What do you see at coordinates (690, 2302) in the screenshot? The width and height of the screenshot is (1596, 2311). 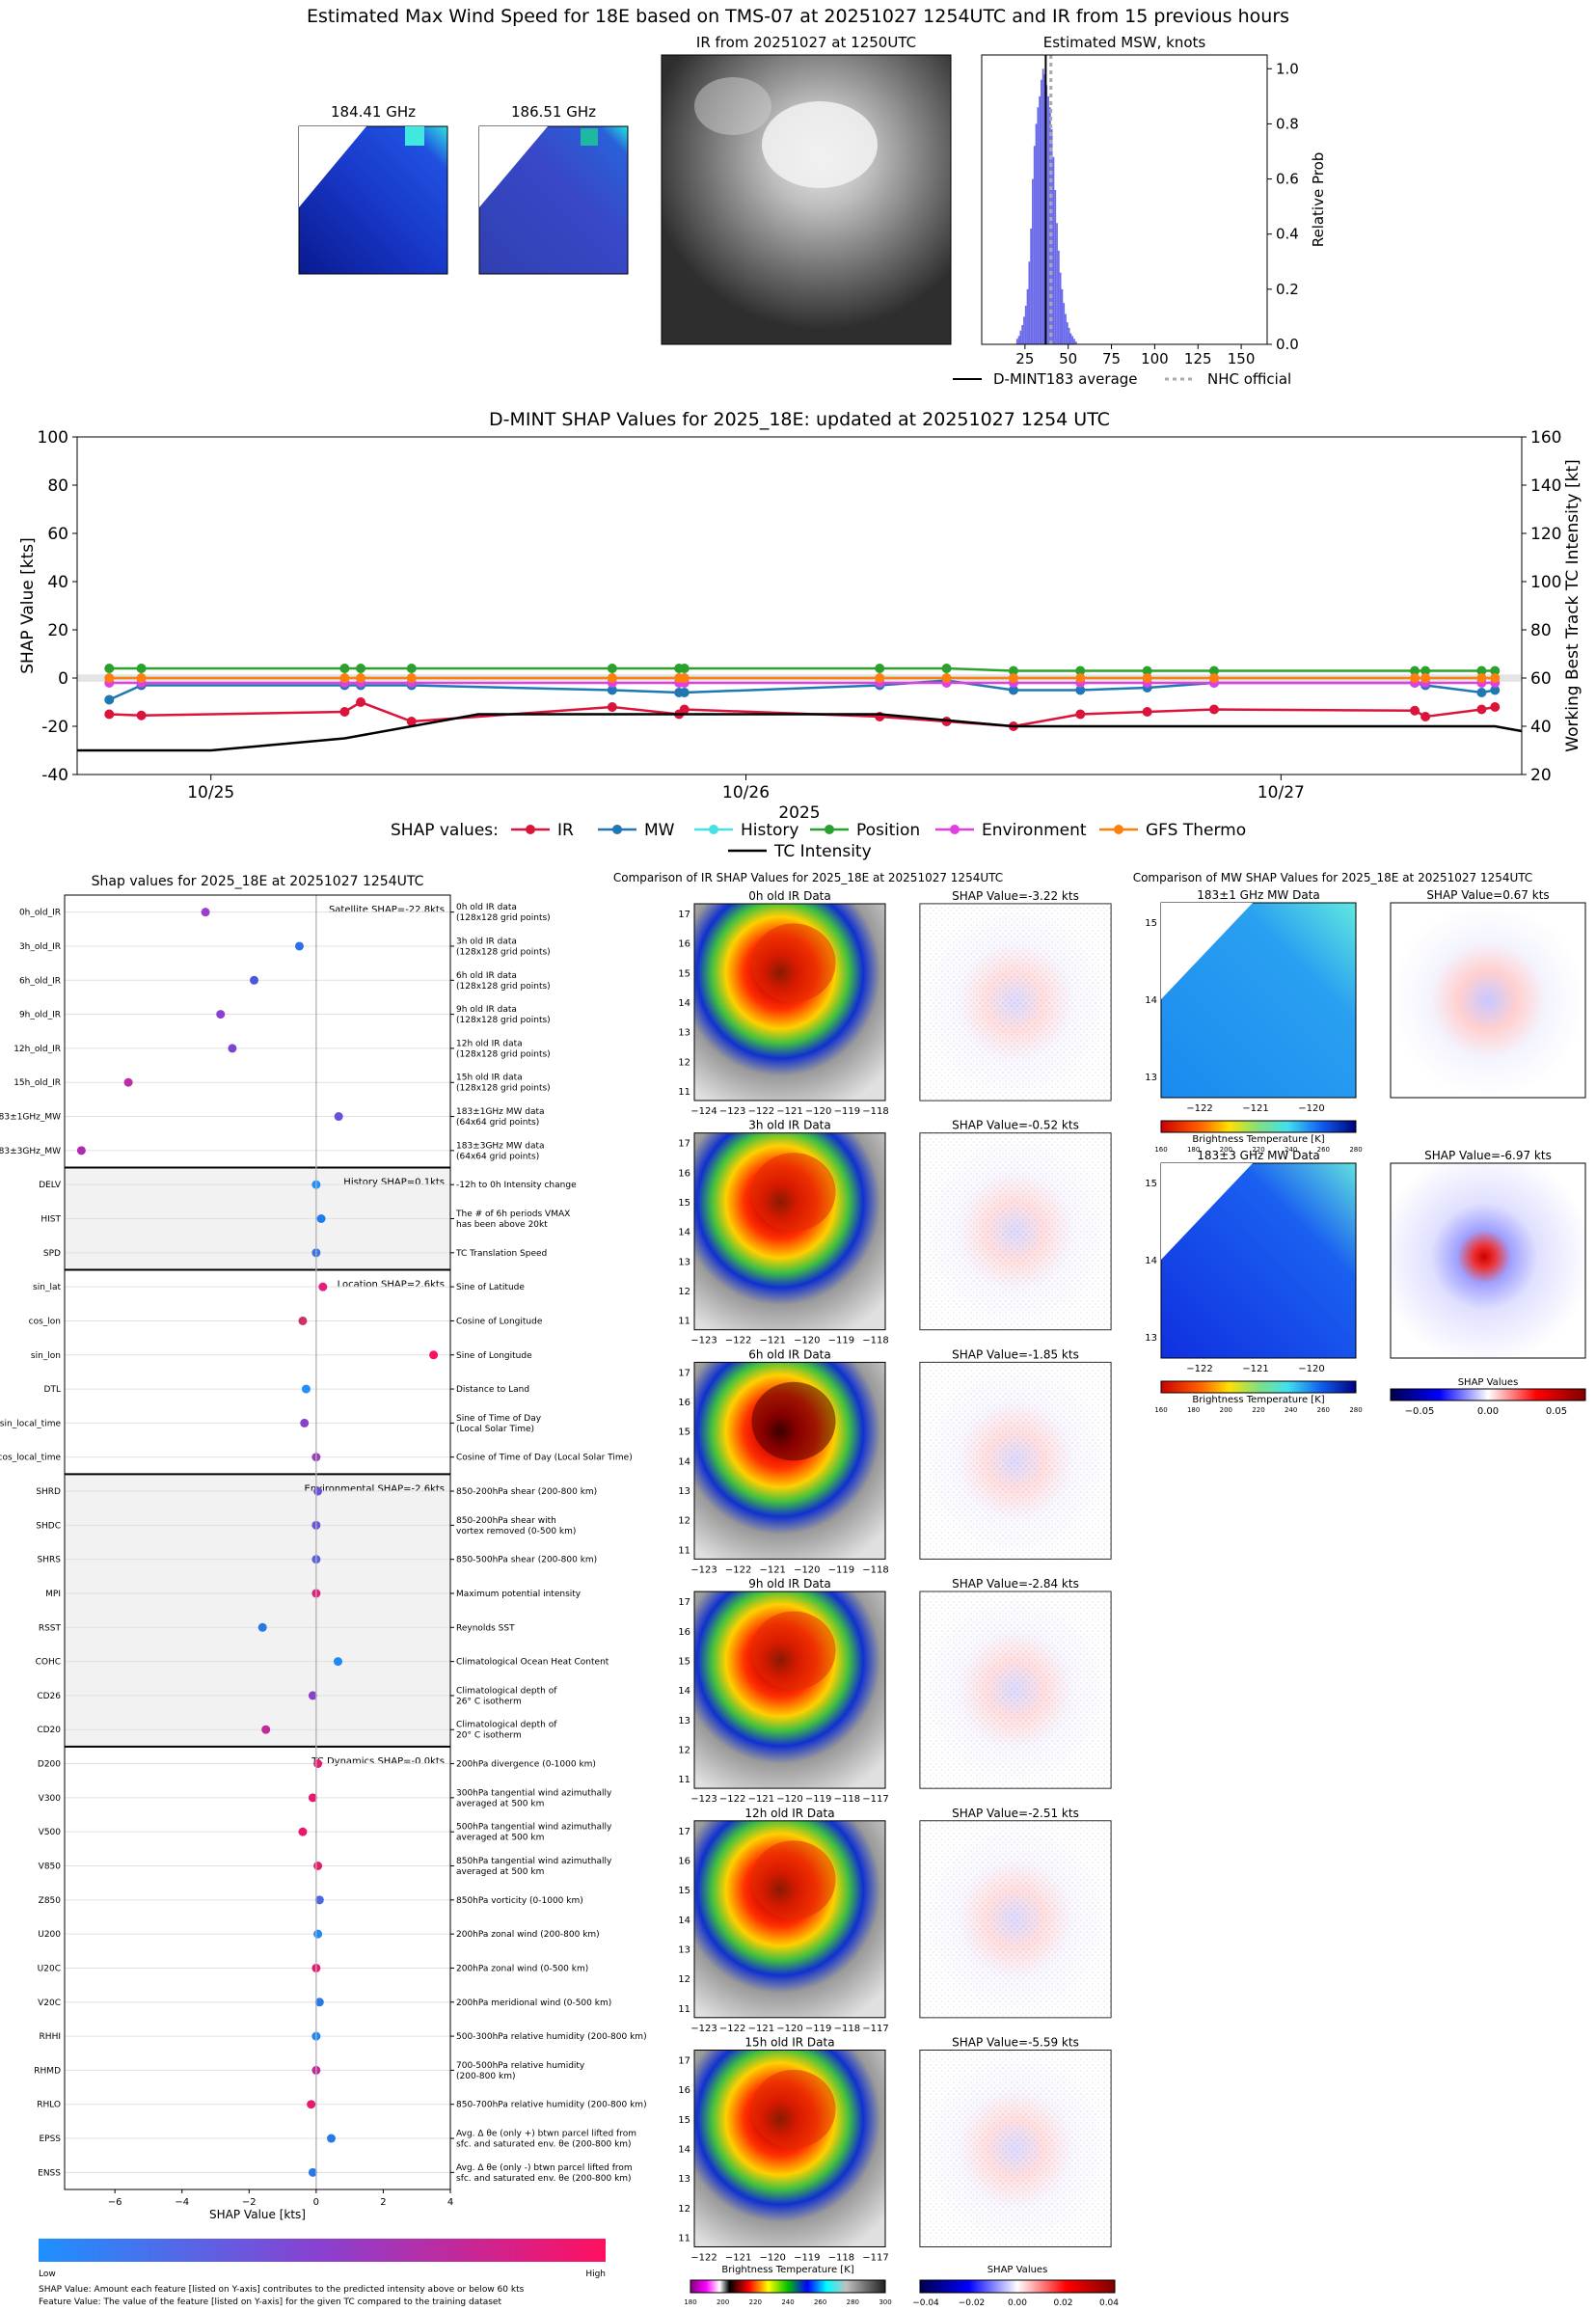 I see `ir-bt-tick: 180` at bounding box center [690, 2302].